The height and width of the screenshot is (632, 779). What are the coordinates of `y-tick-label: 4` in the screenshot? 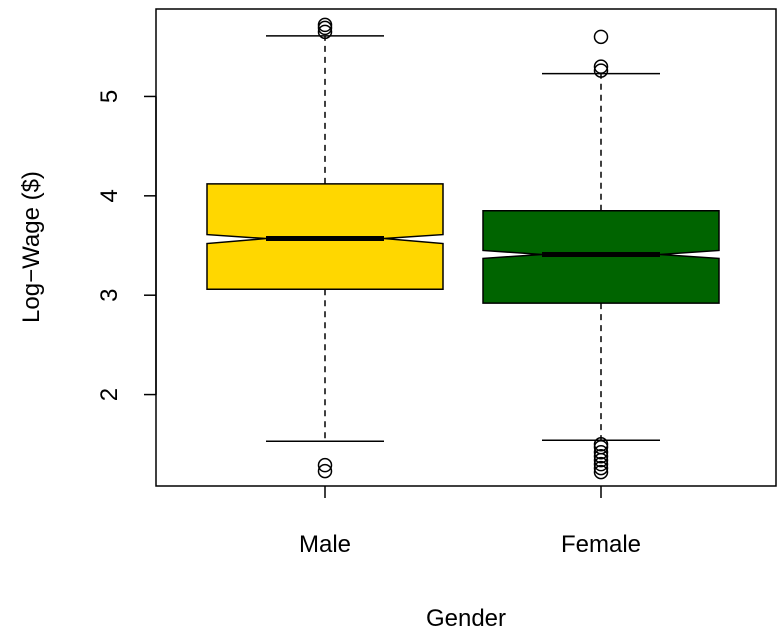 It's located at (109, 195).